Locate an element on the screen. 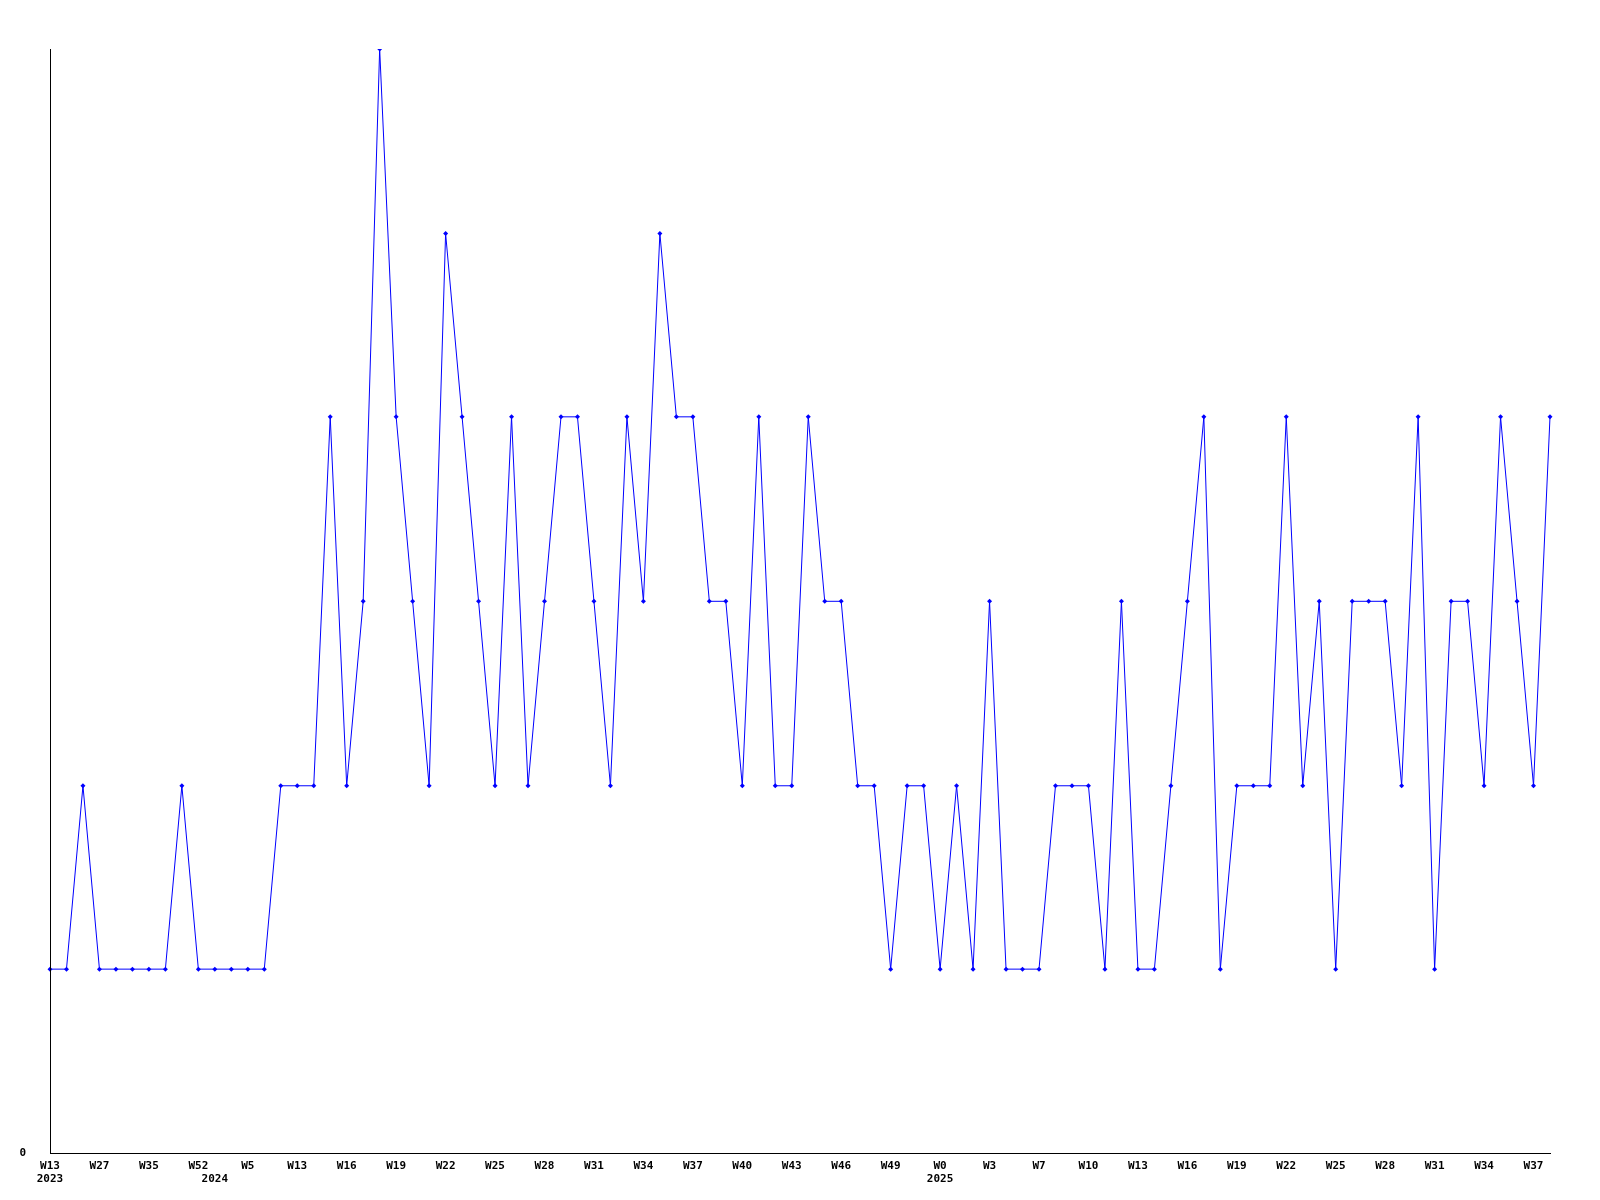 Image resolution: width=1600 pixels, height=1200 pixels. x-tick-label: W13 2023 is located at coordinates (50, 1172).